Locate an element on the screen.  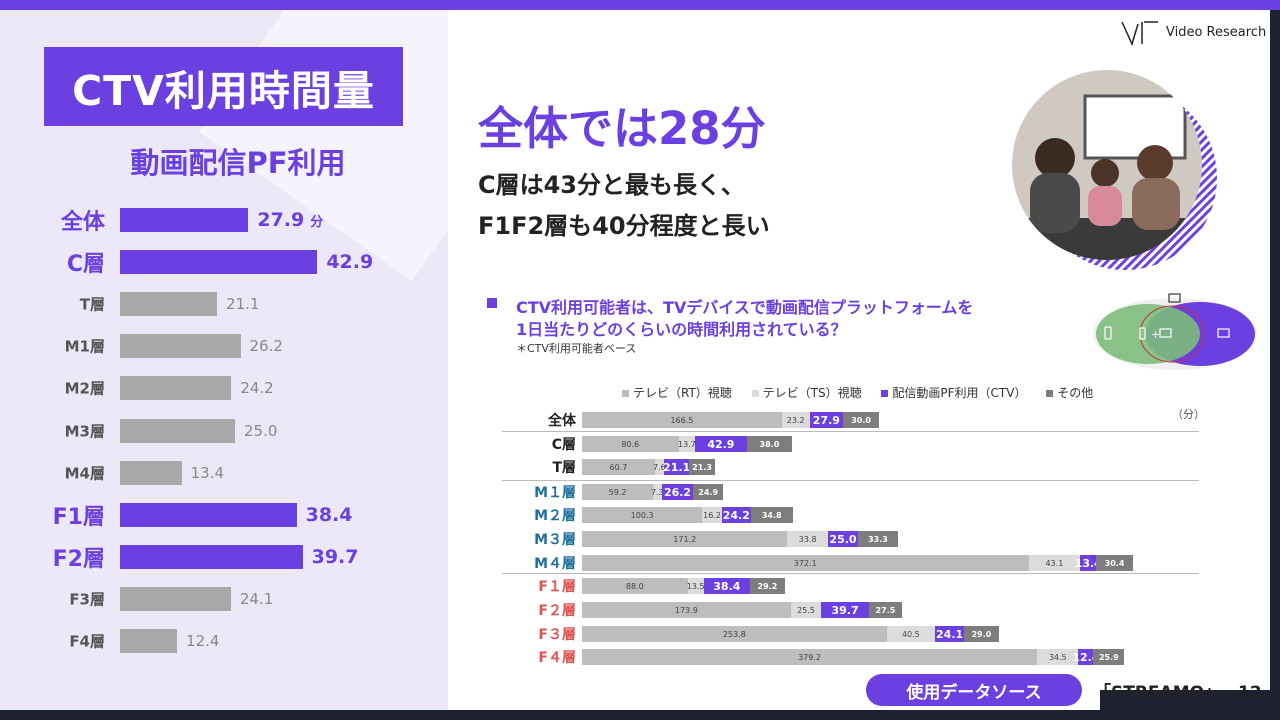
chart-row-label: F４層 is located at coordinates (557, 658).